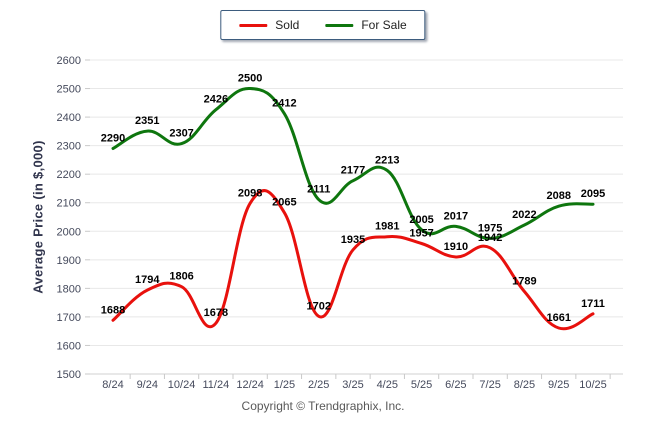 This screenshot has width=646, height=434. What do you see at coordinates (323, 25) in the screenshot?
I see `legend: Sold For Sale` at bounding box center [323, 25].